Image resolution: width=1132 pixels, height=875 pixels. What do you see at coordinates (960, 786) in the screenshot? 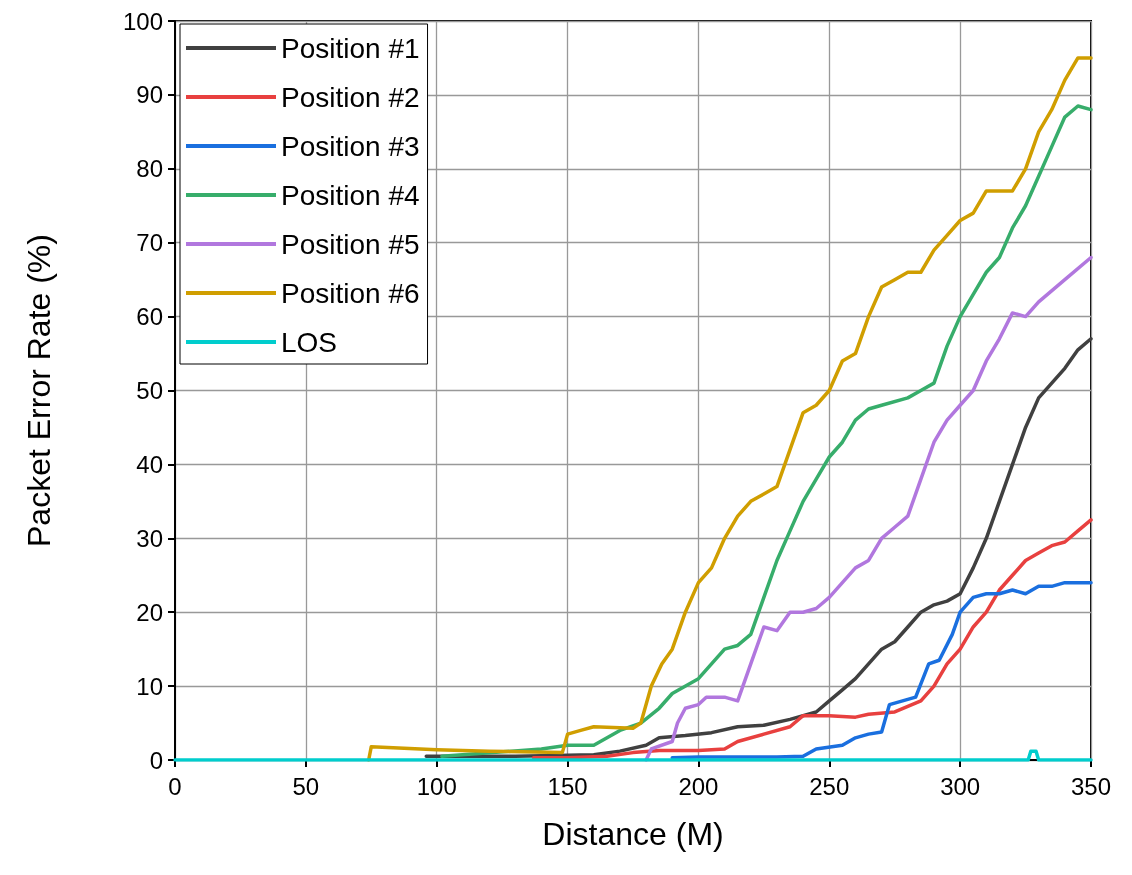
I see `x-tick-label: 300` at bounding box center [960, 786].